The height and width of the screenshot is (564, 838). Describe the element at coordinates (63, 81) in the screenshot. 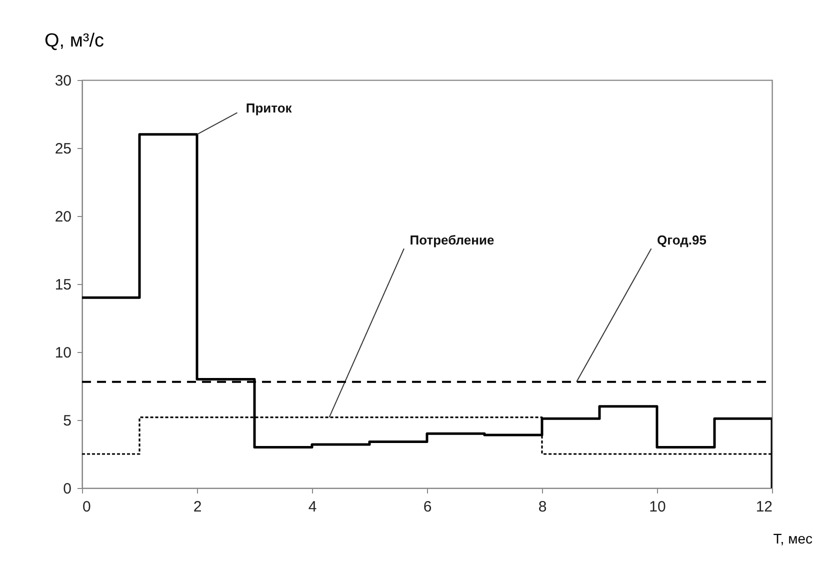

I see `y-tick-label: 30` at that location.